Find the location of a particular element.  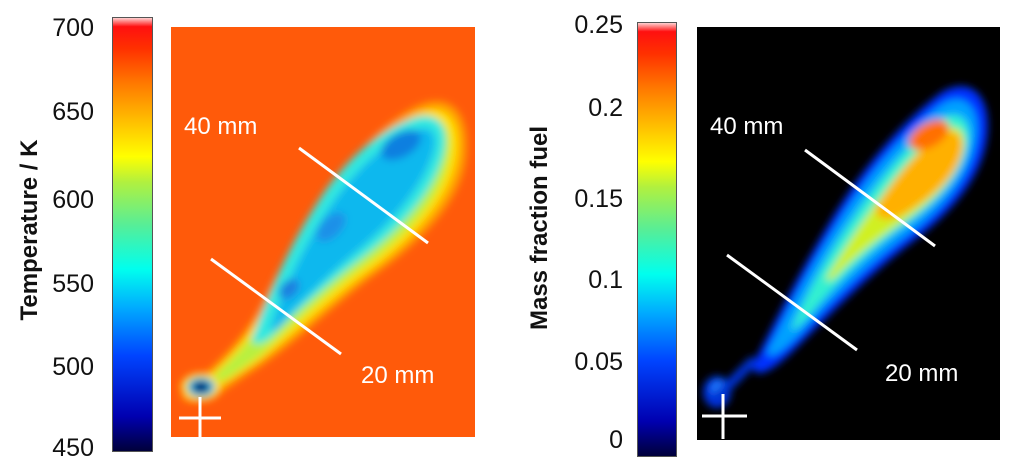

temp-tick-700: 700 is located at coordinates (73, 28).